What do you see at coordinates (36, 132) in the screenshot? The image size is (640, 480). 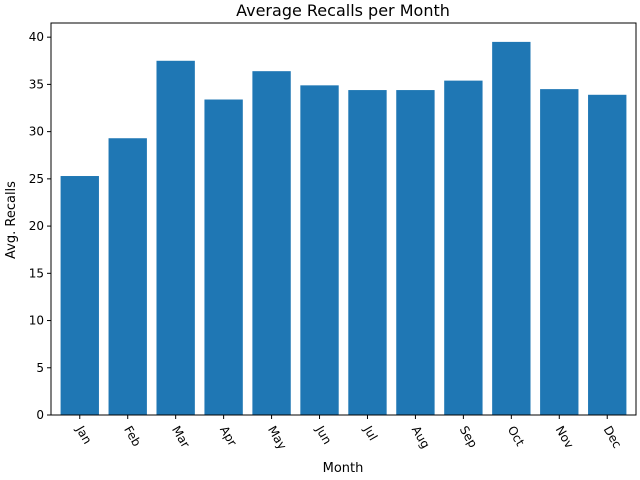 I see `y-tick-label-30: 30` at bounding box center [36, 132].